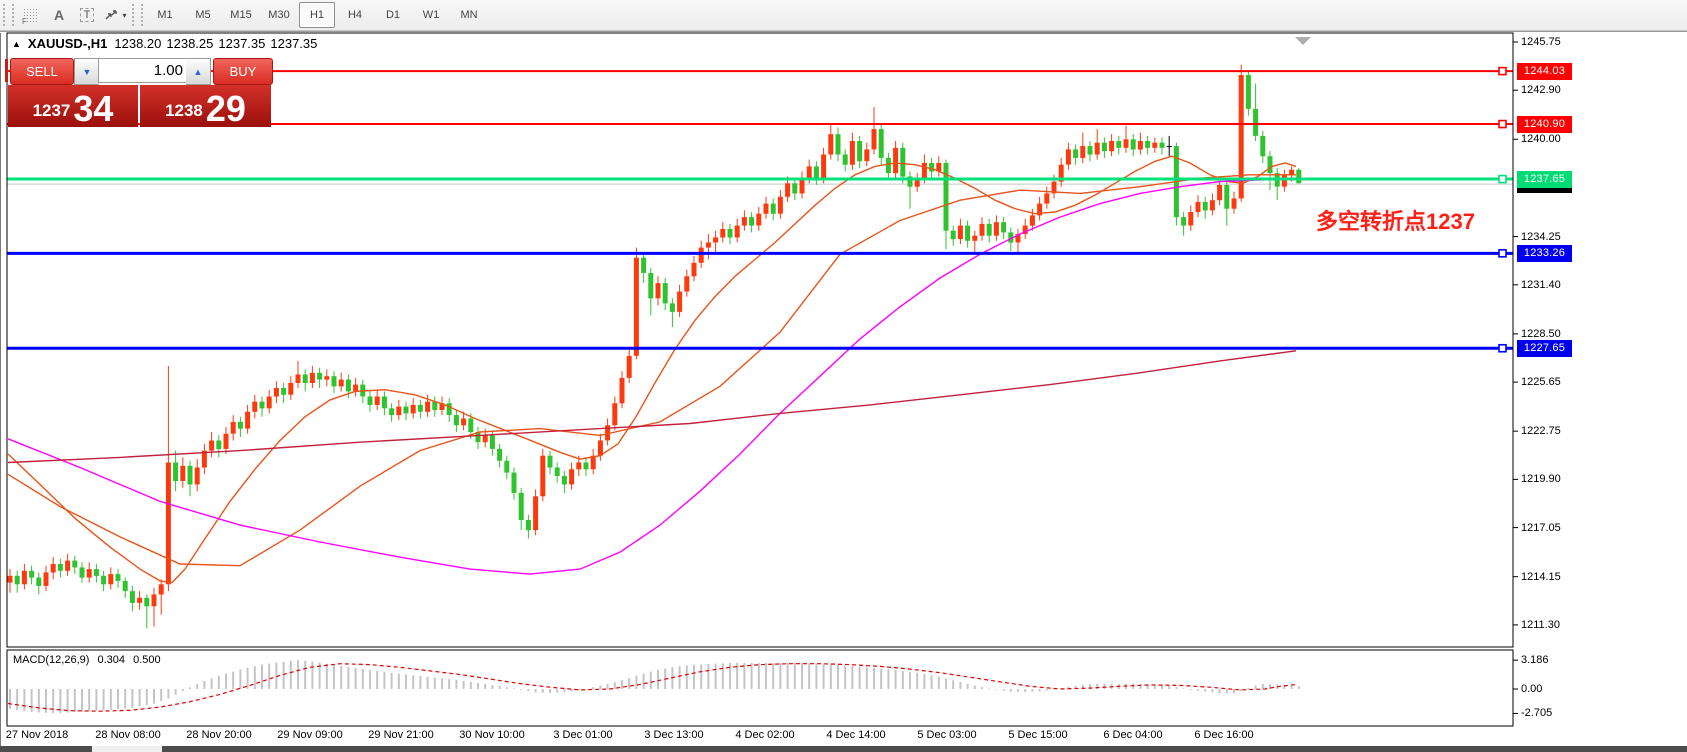  Describe the element at coordinates (138, 43) in the screenshot. I see `ohlc-open: 1238.20` at that location.